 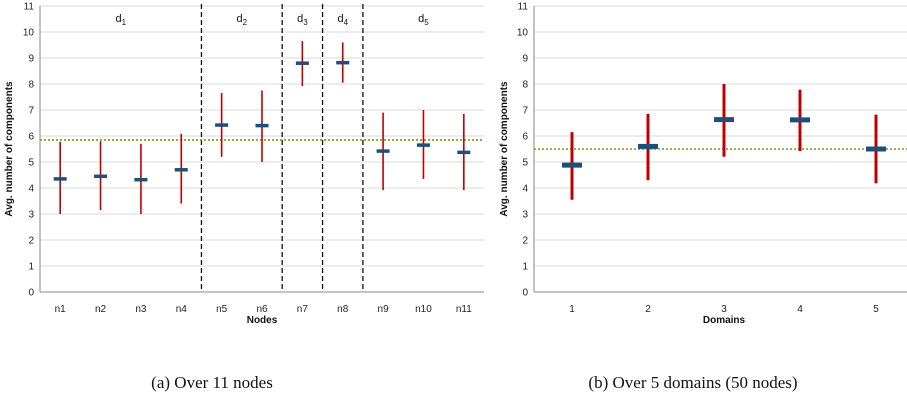 What do you see at coordinates (648, 309) in the screenshot?
I see `x-tick-label: 2` at bounding box center [648, 309].